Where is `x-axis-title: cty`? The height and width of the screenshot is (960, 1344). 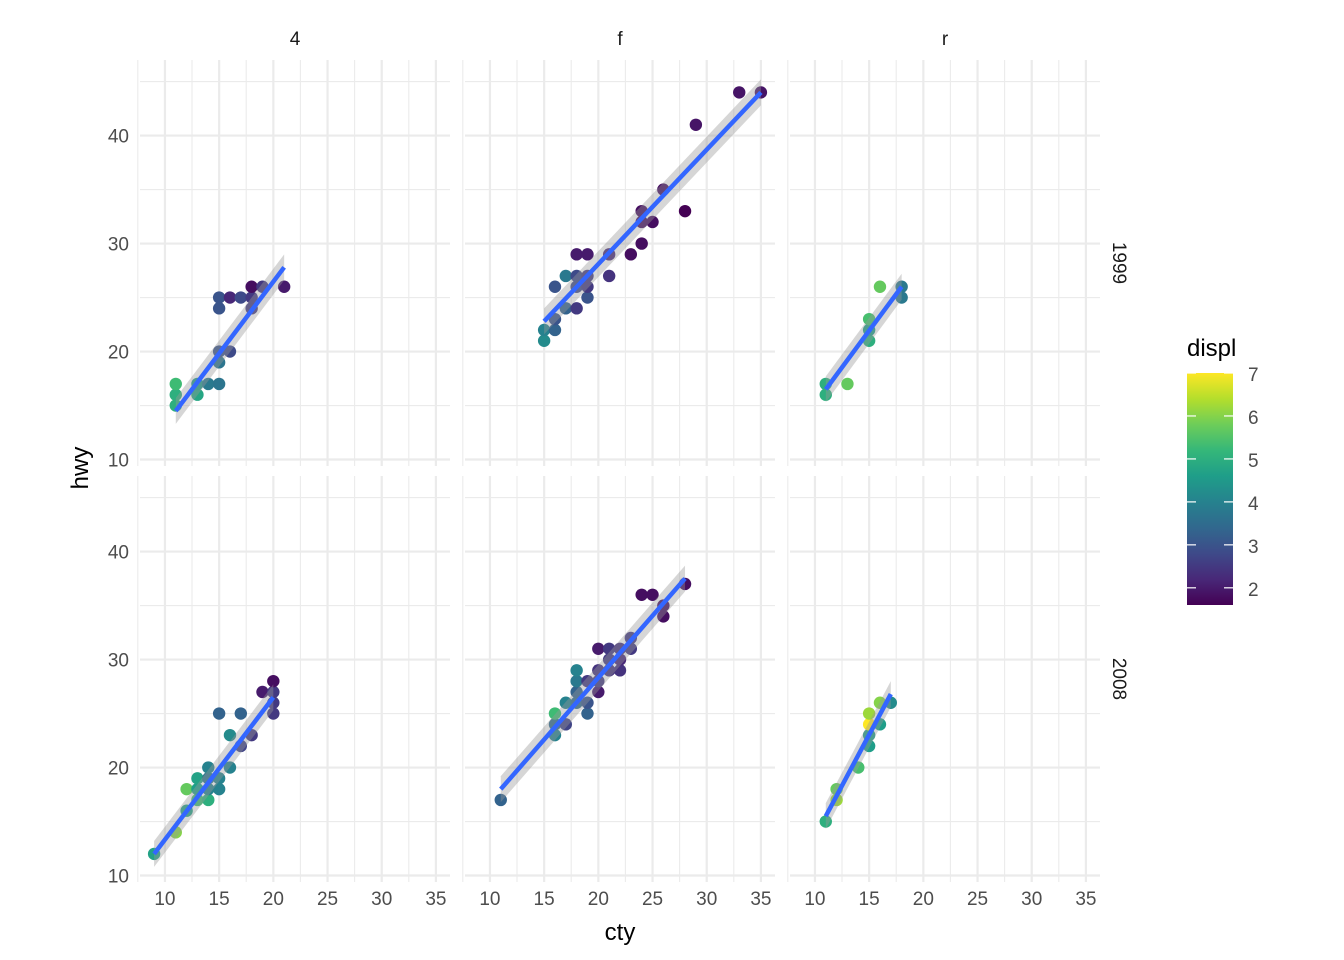
x-axis-title: cty is located at coordinates (620, 932).